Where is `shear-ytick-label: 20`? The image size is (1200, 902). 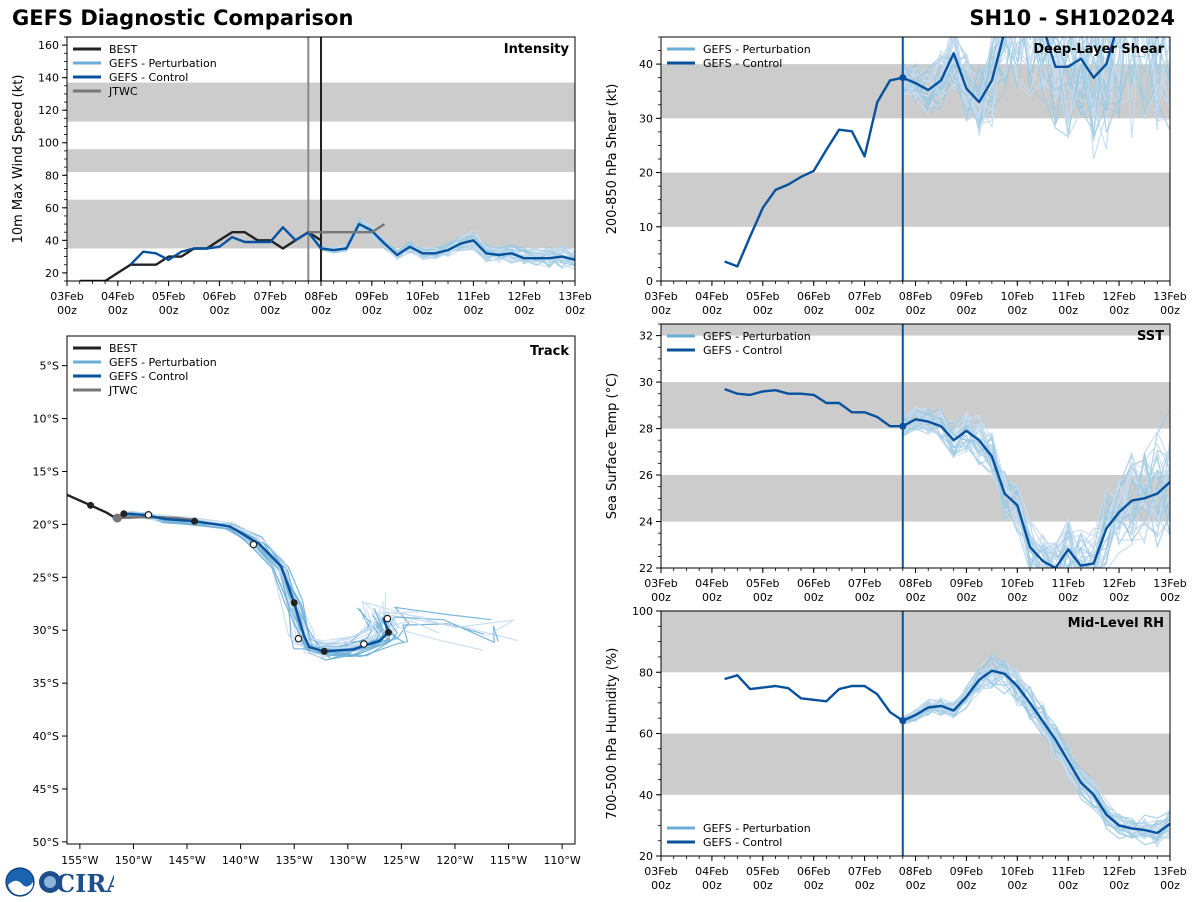 shear-ytick-label: 20 is located at coordinates (646, 173).